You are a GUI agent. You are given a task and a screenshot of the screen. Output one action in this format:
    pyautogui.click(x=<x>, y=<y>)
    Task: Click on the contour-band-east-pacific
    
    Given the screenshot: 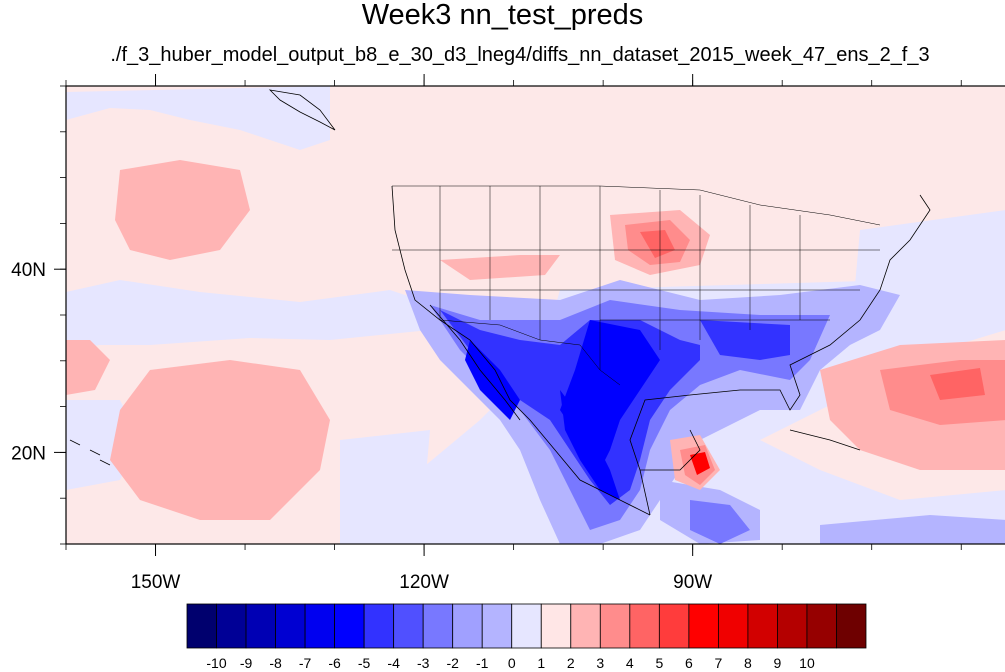 What is the action you would take?
    pyautogui.click(x=912, y=529)
    